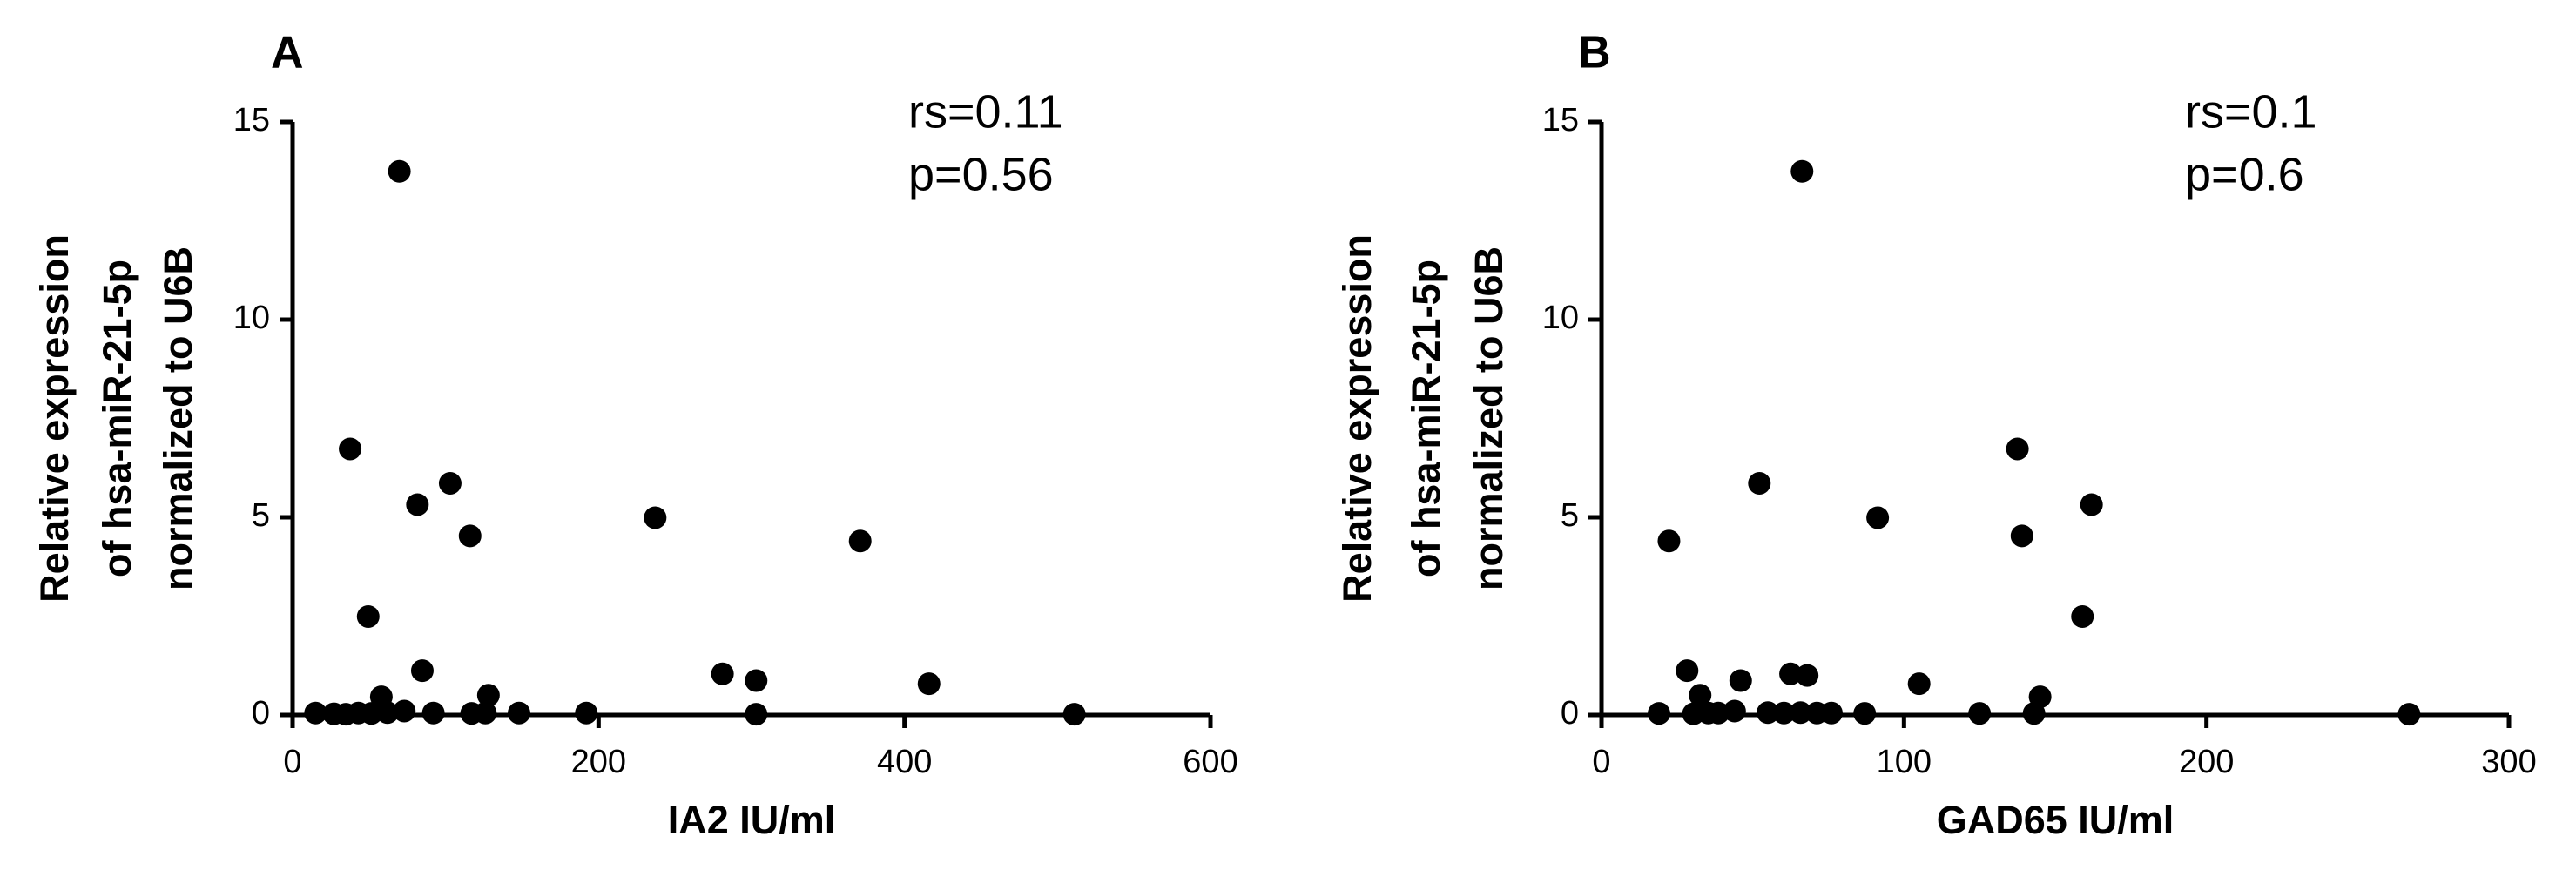 This screenshot has width=2576, height=870. I want to click on panel-label: A, so click(288, 53).